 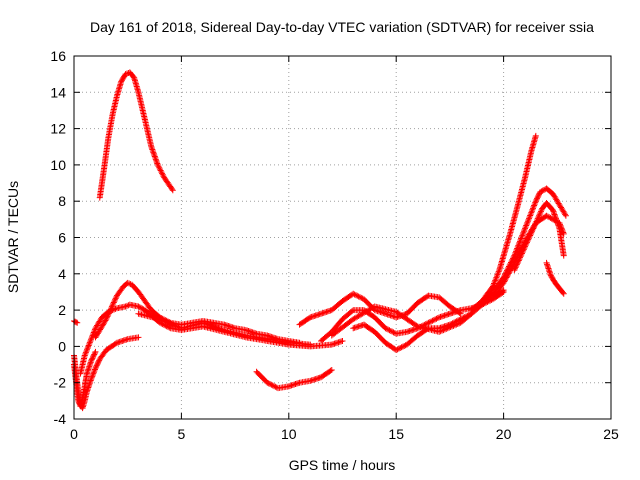 I want to click on y-tick-label: 4, so click(x=62, y=274).